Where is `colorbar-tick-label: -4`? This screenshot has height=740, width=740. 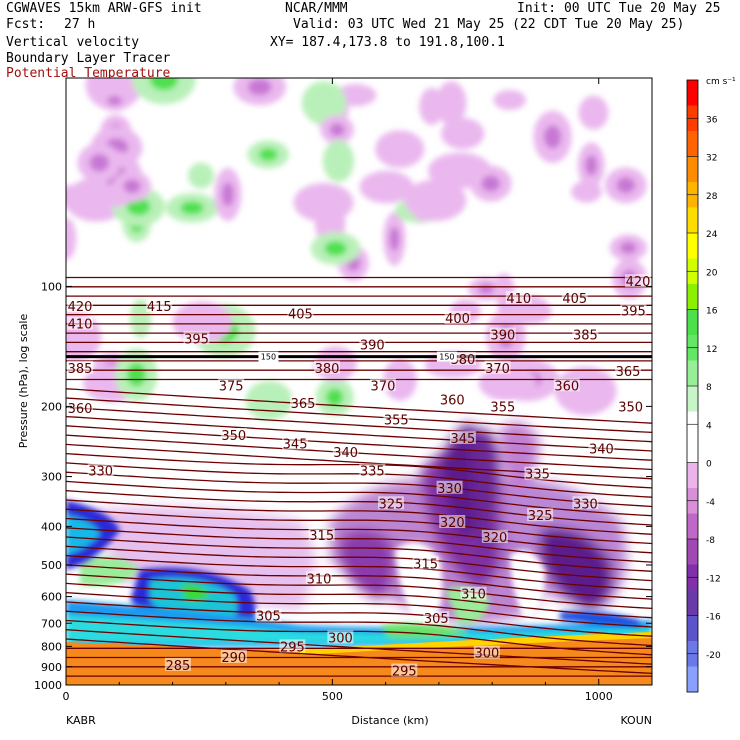
colorbar-tick-label: -4 is located at coordinates (710, 503).